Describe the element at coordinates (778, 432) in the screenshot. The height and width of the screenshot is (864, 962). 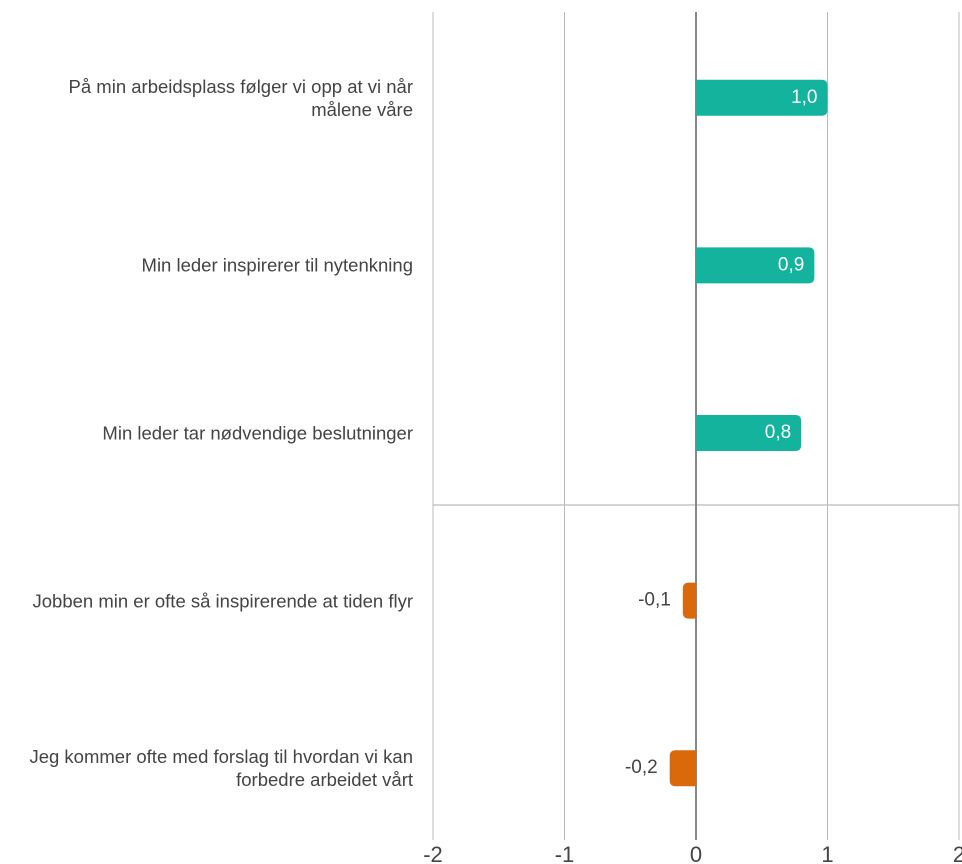
I see `value-label: 0,8` at that location.